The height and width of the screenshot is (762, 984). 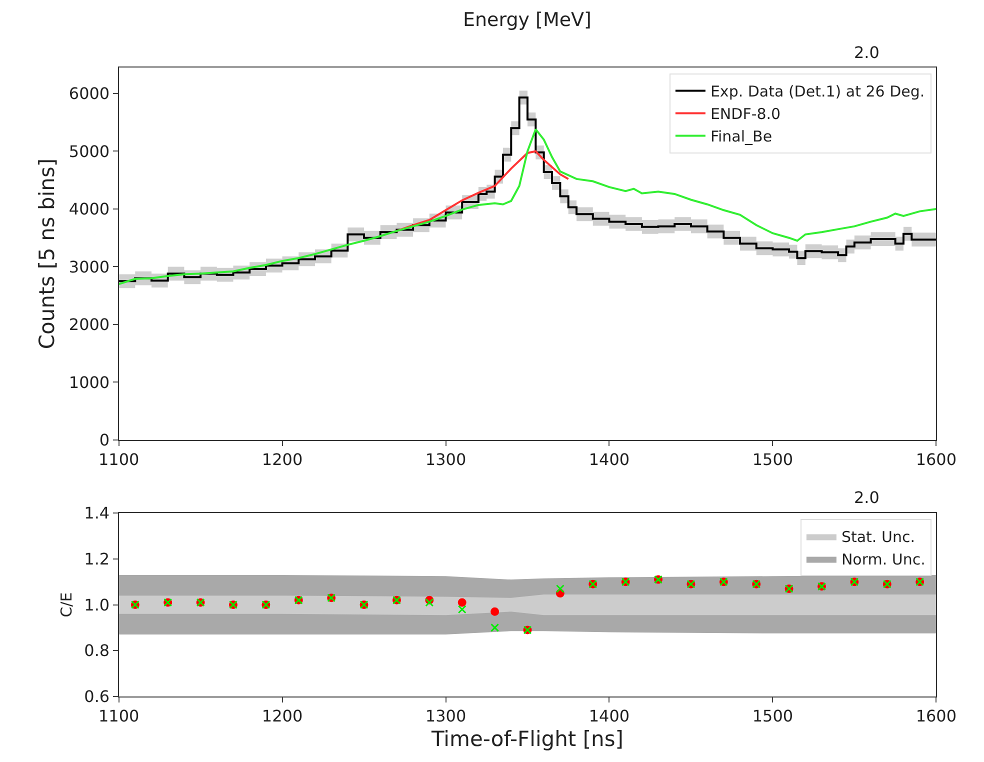 I want to click on y-axis-title: Counts [5 ns bins], so click(x=47, y=254).